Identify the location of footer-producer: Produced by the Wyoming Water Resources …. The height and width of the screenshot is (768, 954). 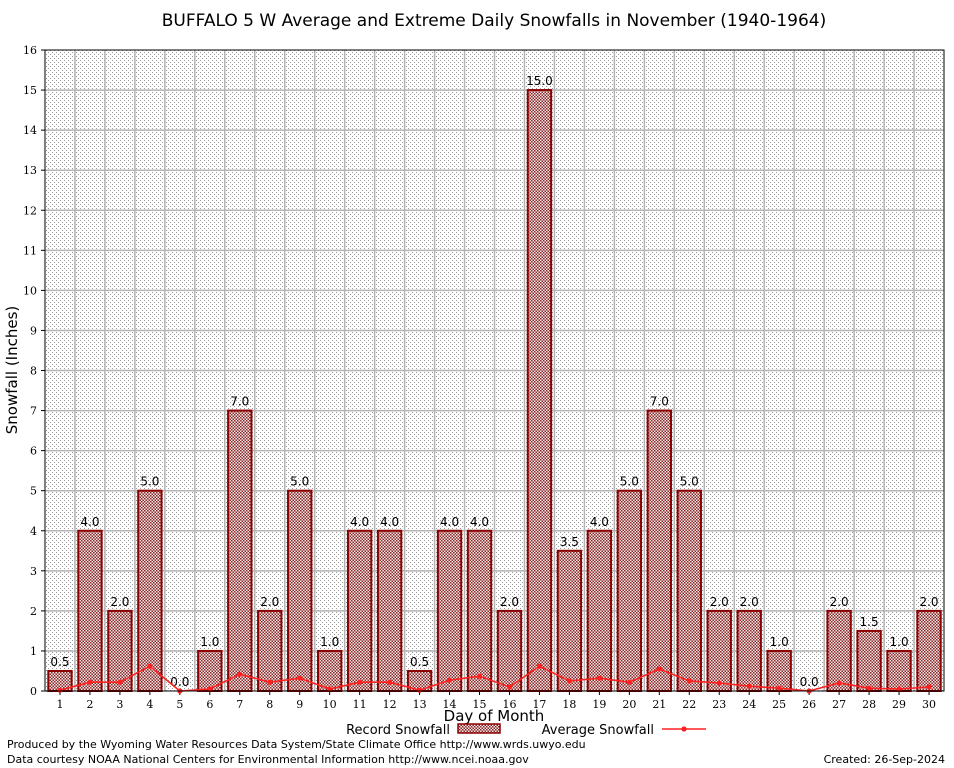
(296, 744).